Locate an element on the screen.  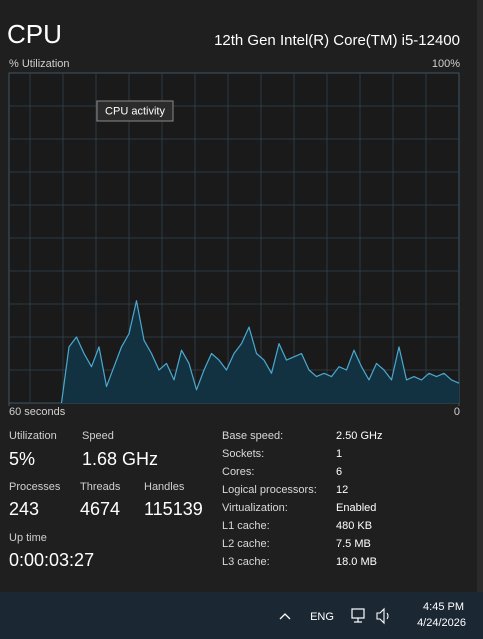
stat-label: Utilization is located at coordinates (33, 436).